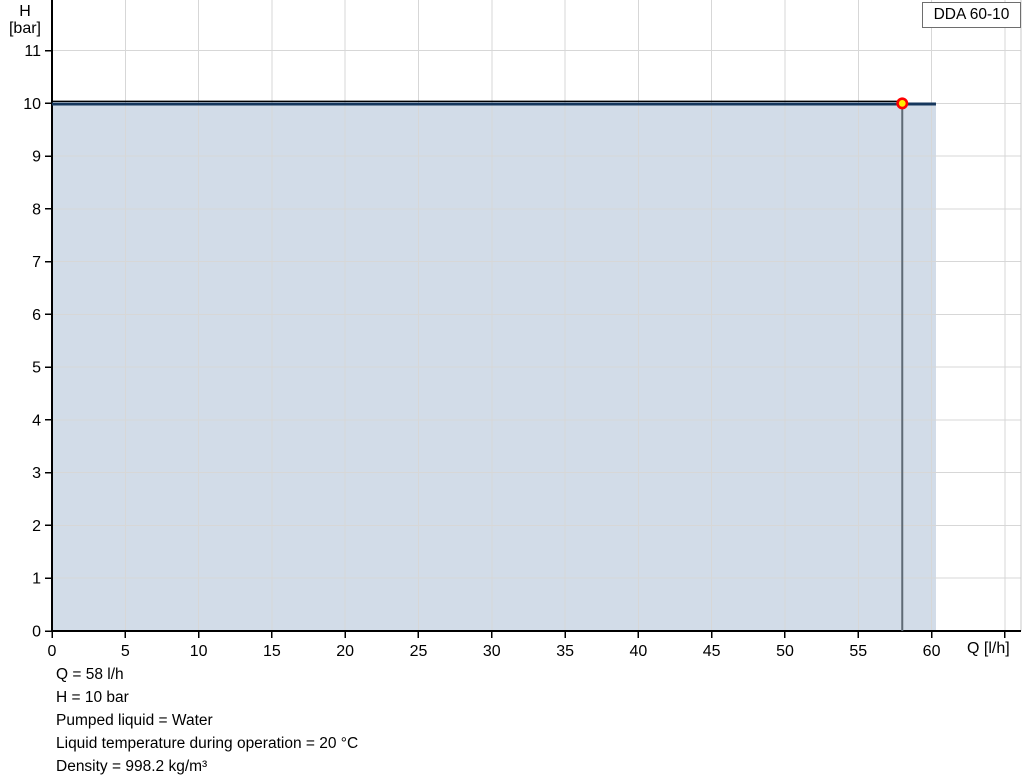  What do you see at coordinates (32, 51) in the screenshot?
I see `y-tick-label: 11` at bounding box center [32, 51].